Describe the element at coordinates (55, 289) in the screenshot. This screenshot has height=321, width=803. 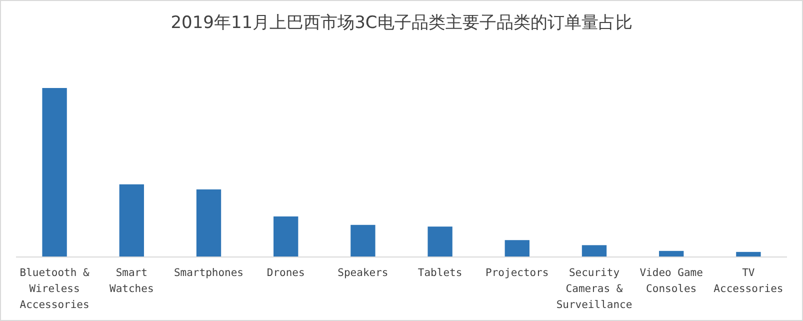
I see `x-tick-label: Bluetooth & Wireless Accessories` at that location.